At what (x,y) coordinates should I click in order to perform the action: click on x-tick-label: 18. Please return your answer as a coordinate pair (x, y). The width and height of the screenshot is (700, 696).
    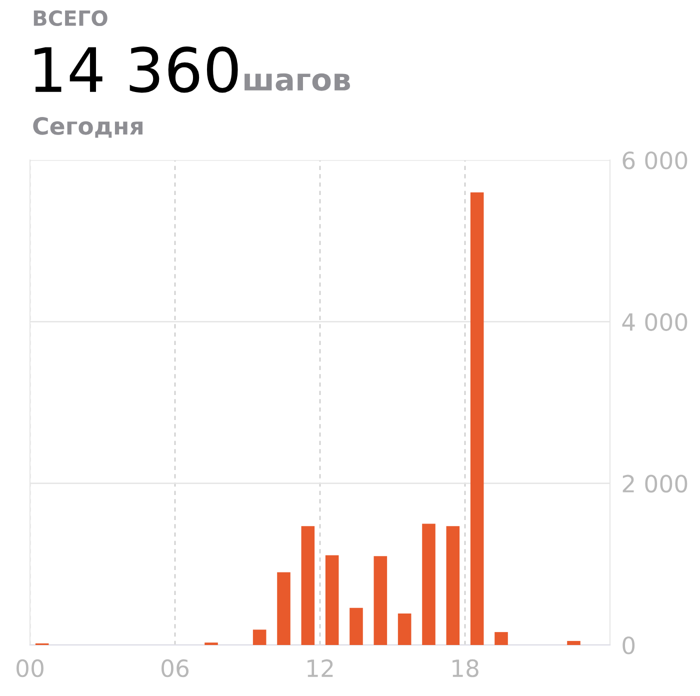
    Looking at the image, I should click on (465, 668).